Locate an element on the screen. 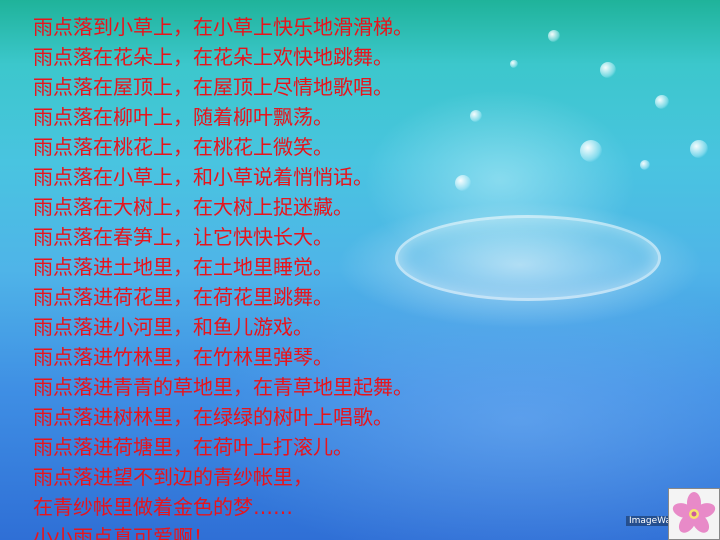 The width and height of the screenshot is (720, 540). poem-line: 雨点落在大树上，在大树上捉迷藏。 is located at coordinates (193, 207).